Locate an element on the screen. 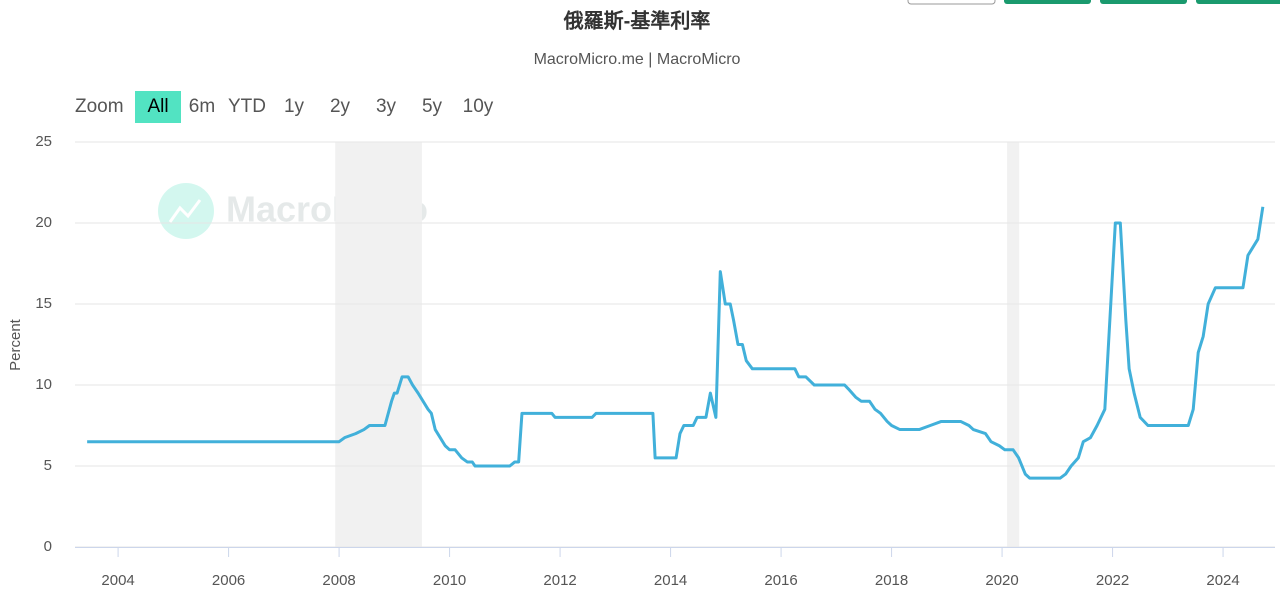 The image size is (1280, 608). chart-title: 俄羅斯-基準利率 is located at coordinates (637, 20).